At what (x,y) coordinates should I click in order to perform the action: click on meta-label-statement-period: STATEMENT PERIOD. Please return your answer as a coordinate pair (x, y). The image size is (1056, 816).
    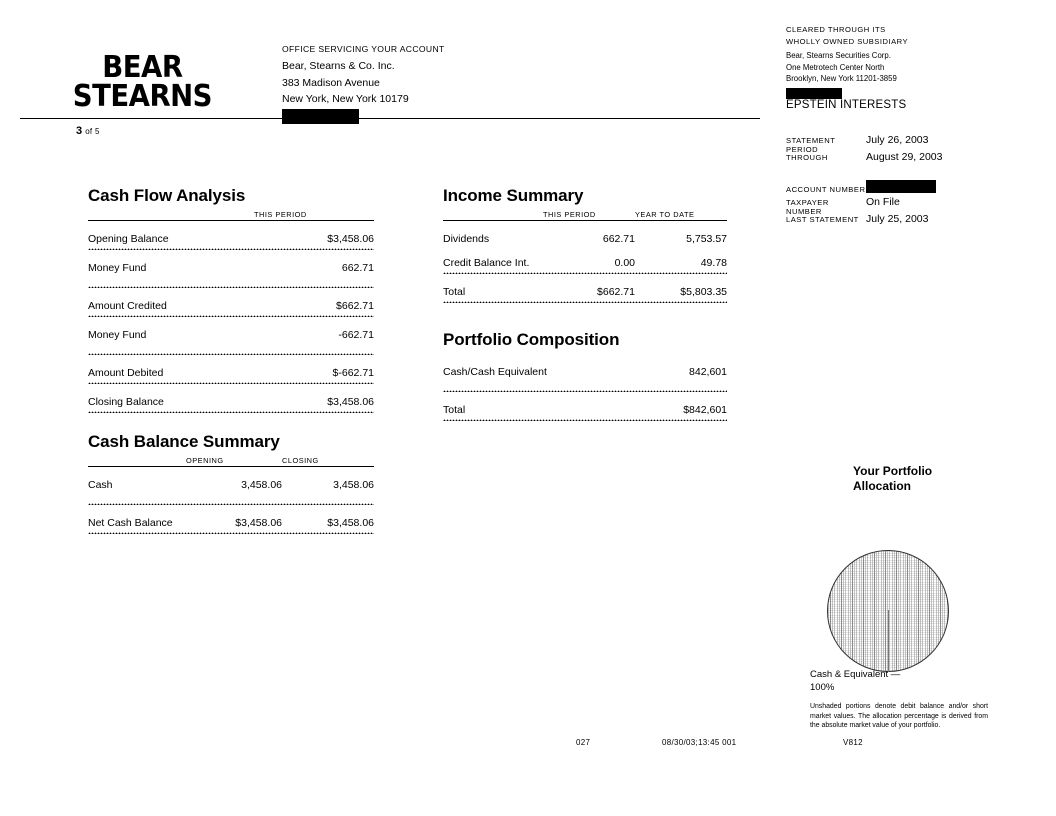
    Looking at the image, I should click on (811, 145).